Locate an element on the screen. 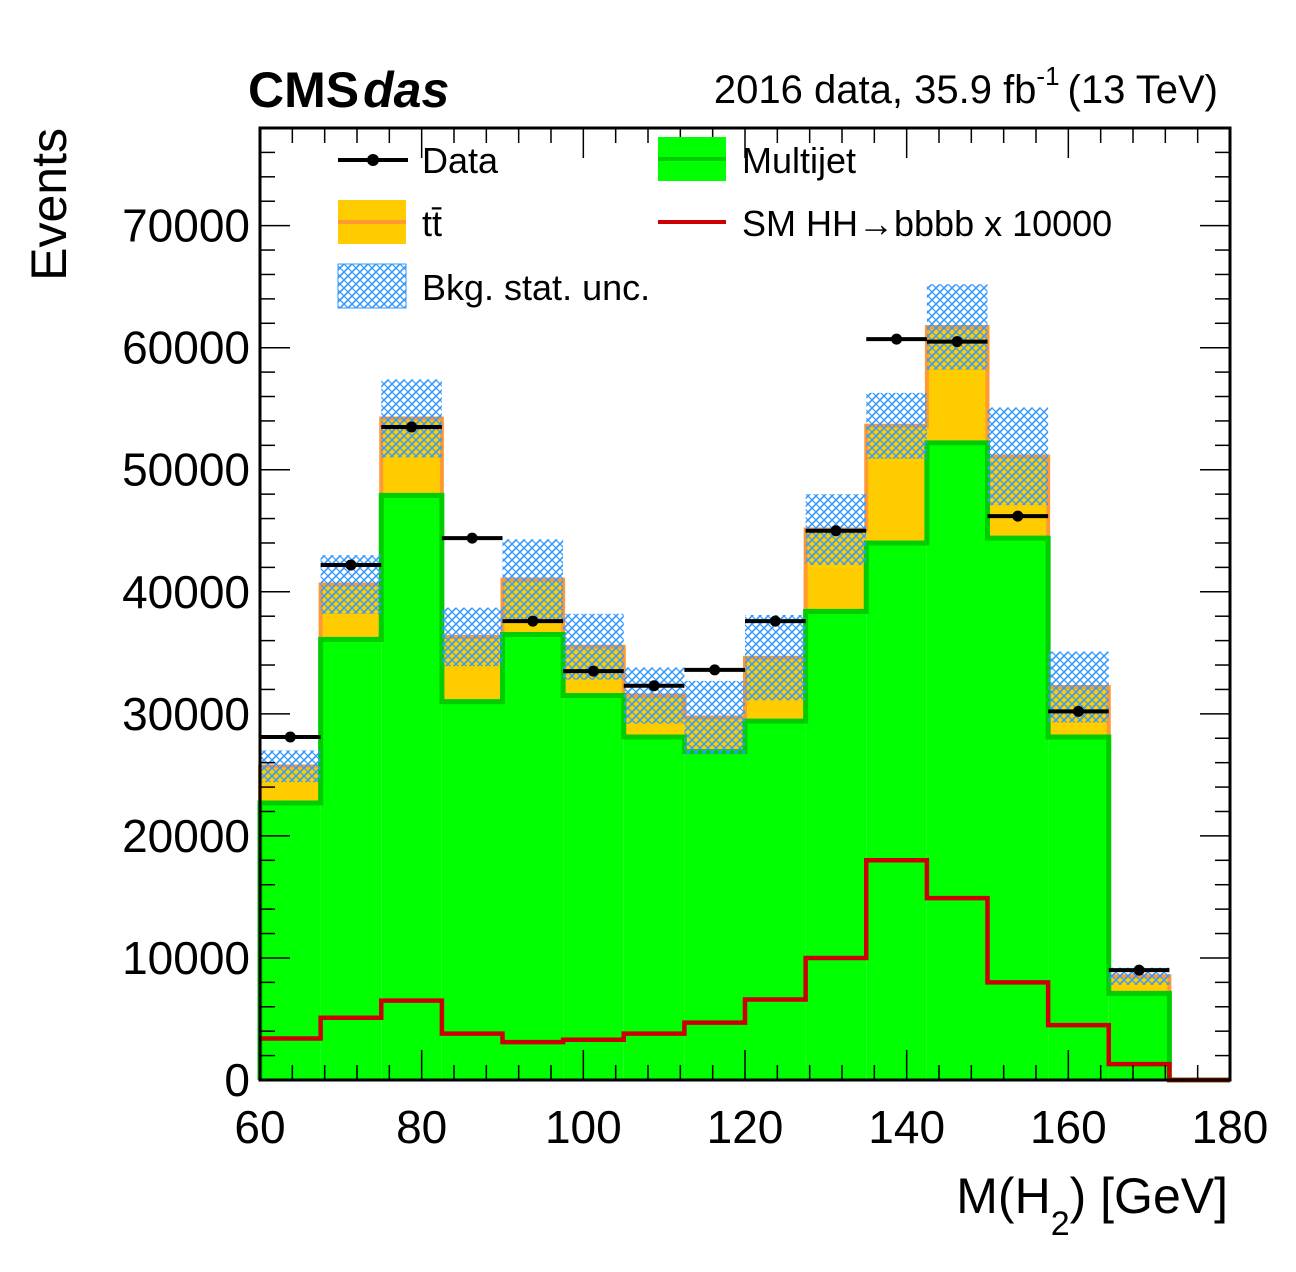 This screenshot has height=1272, width=1296. lumi-exponent: -1 is located at coordinates (1047, 76).